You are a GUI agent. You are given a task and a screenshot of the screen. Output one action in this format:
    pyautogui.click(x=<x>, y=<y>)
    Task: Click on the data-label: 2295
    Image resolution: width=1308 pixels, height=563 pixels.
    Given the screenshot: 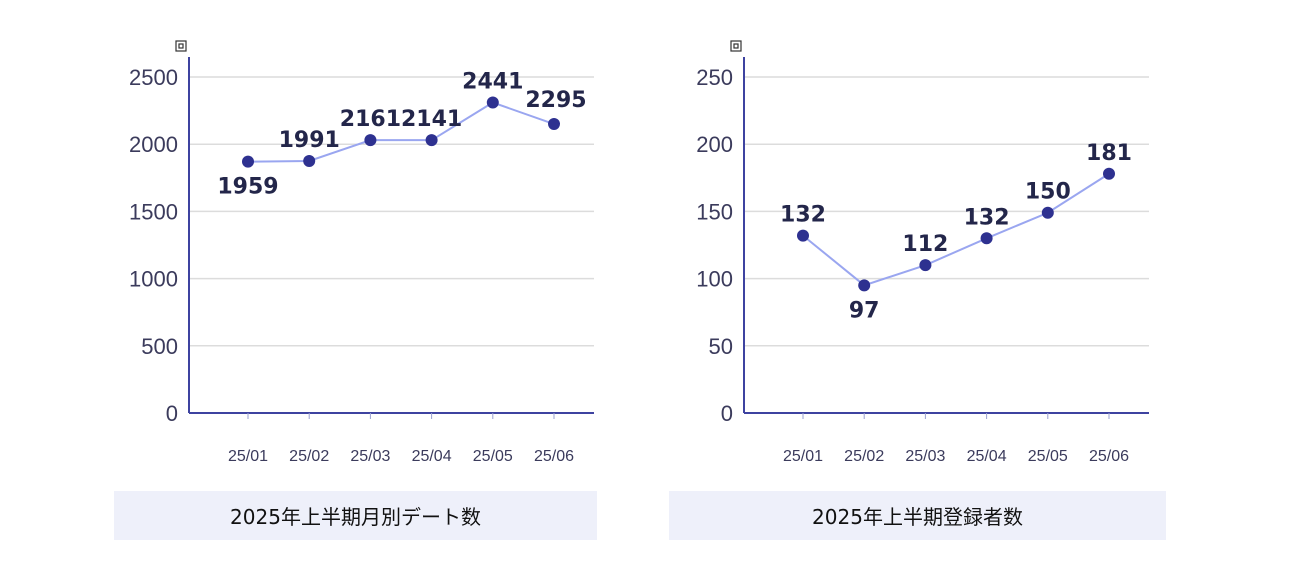 What is the action you would take?
    pyautogui.click(x=555, y=100)
    